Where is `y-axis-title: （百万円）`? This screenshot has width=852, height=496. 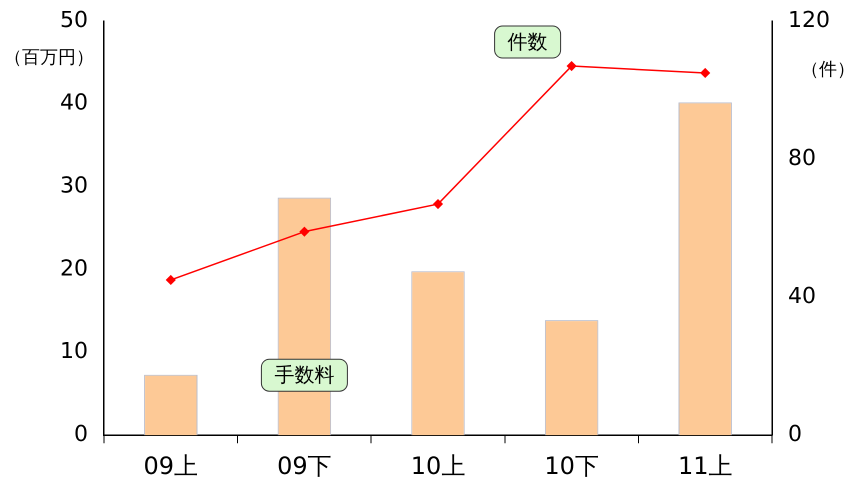
y-axis-title: （百万円） is located at coordinates (49, 57).